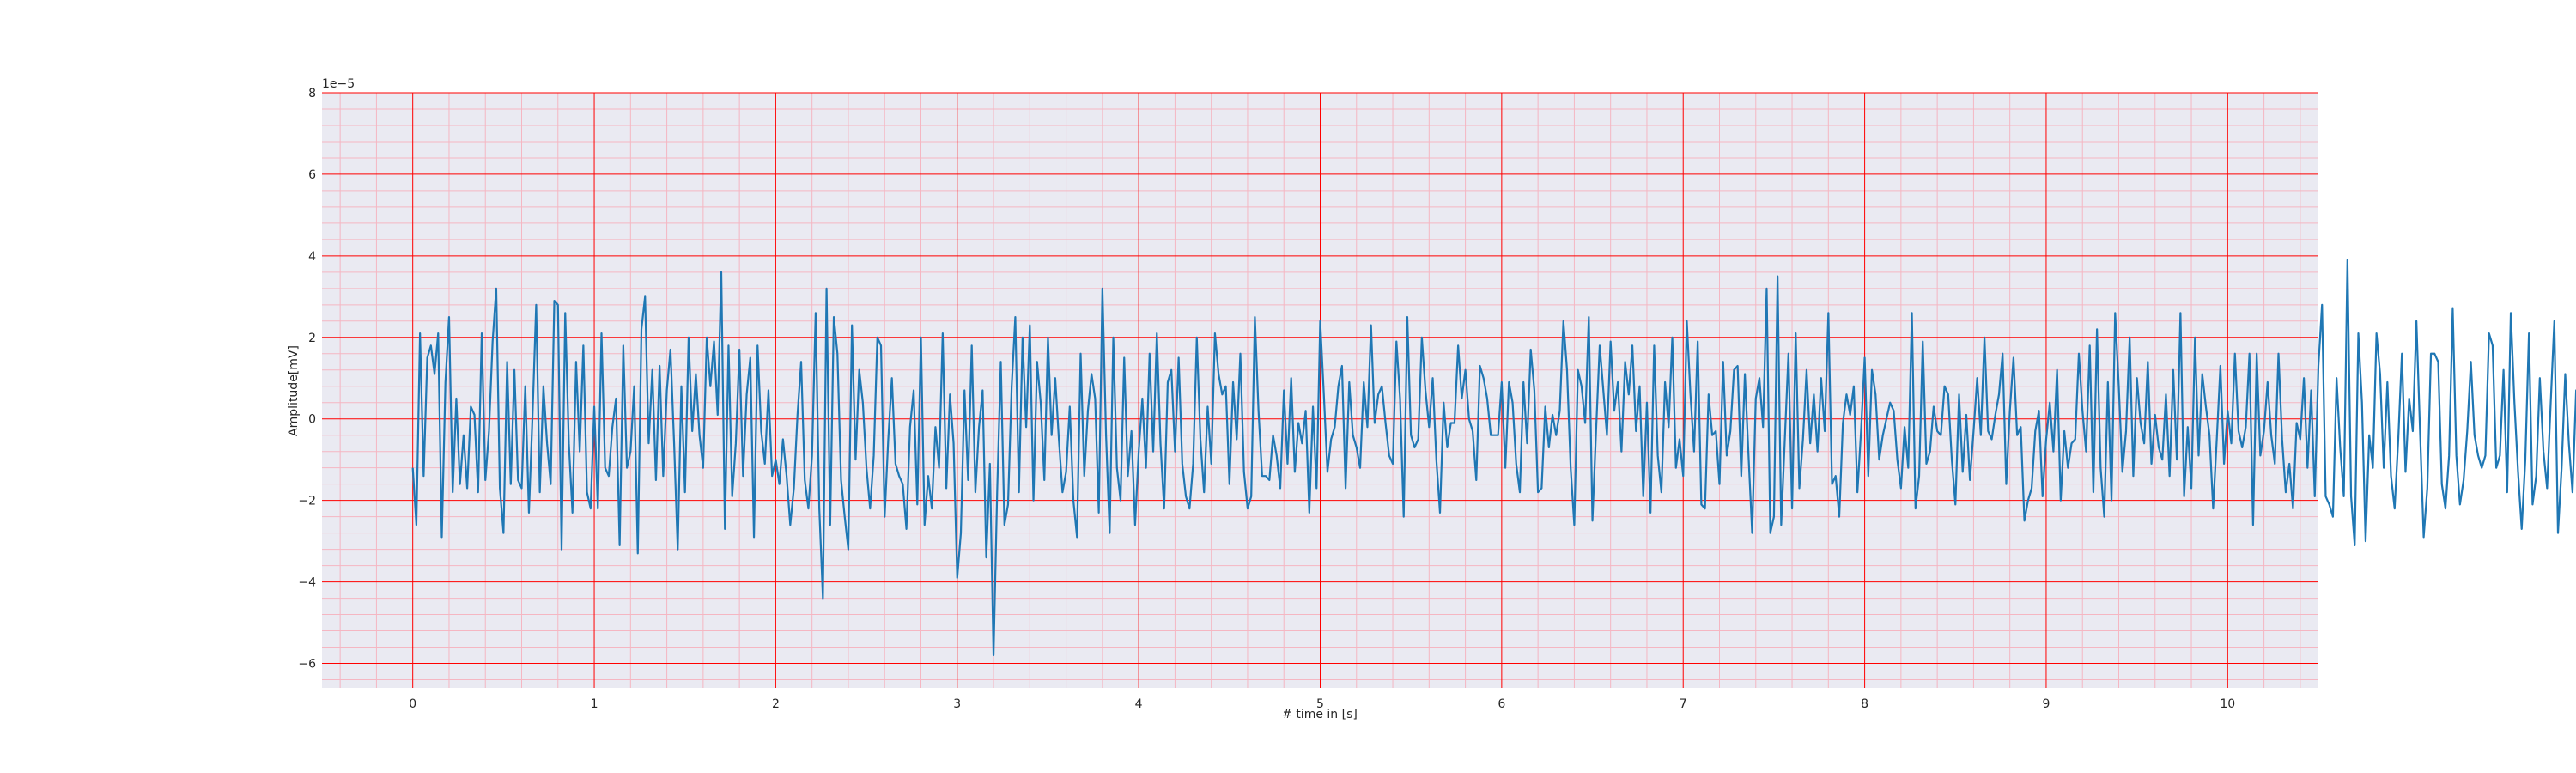  What do you see at coordinates (307, 379) in the screenshot?
I see `y-axis-ticks: −6 −4 −2 0 2 4 6 8` at bounding box center [307, 379].